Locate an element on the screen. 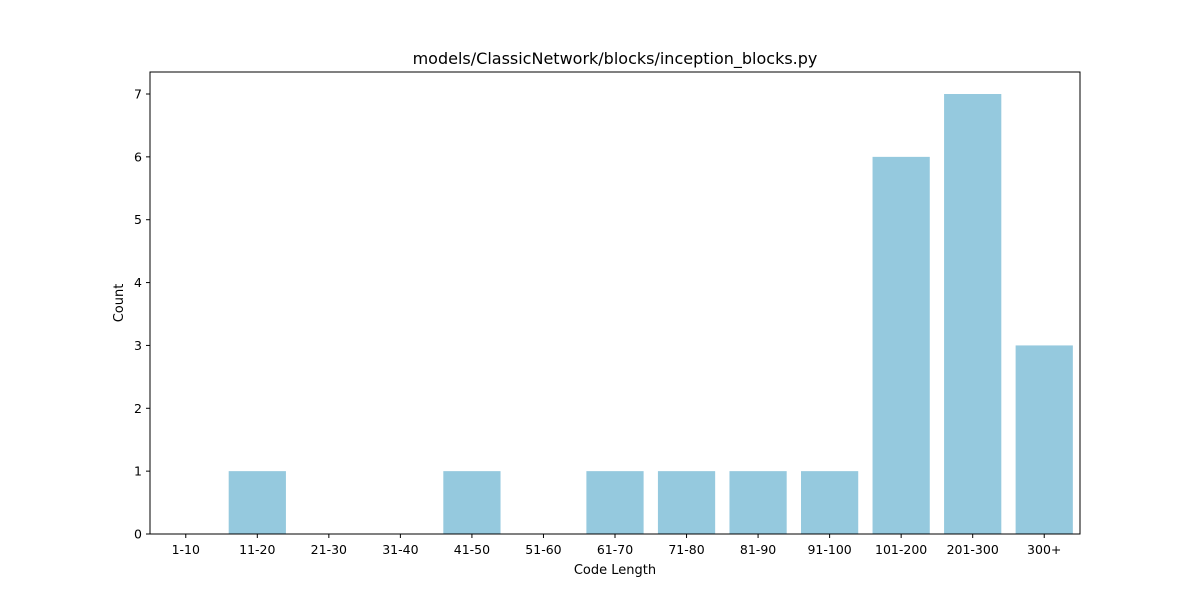 This screenshot has width=1200, height=604. x-tick-label: 81-90 is located at coordinates (758, 549).